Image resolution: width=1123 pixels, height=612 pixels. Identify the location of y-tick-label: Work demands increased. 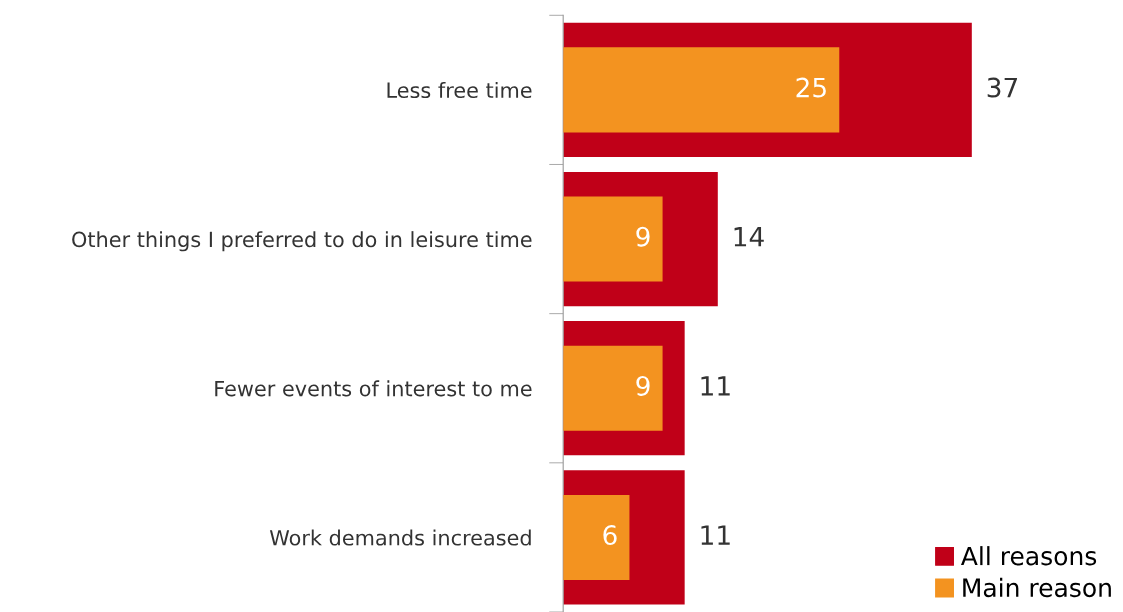
(400, 537).